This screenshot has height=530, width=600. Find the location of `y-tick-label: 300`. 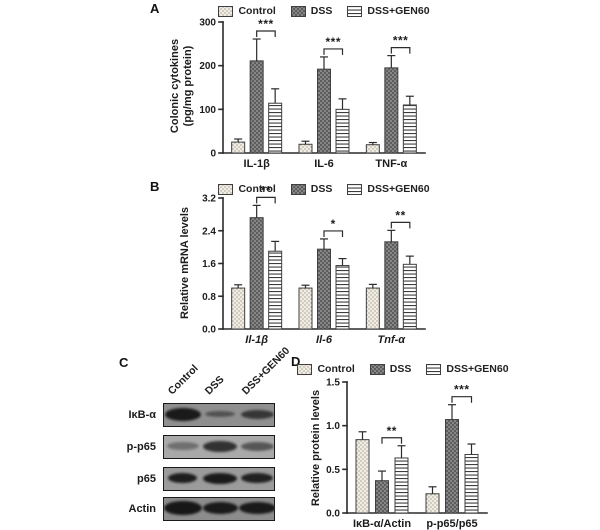

y-tick-label: 300 is located at coordinates (207, 23).